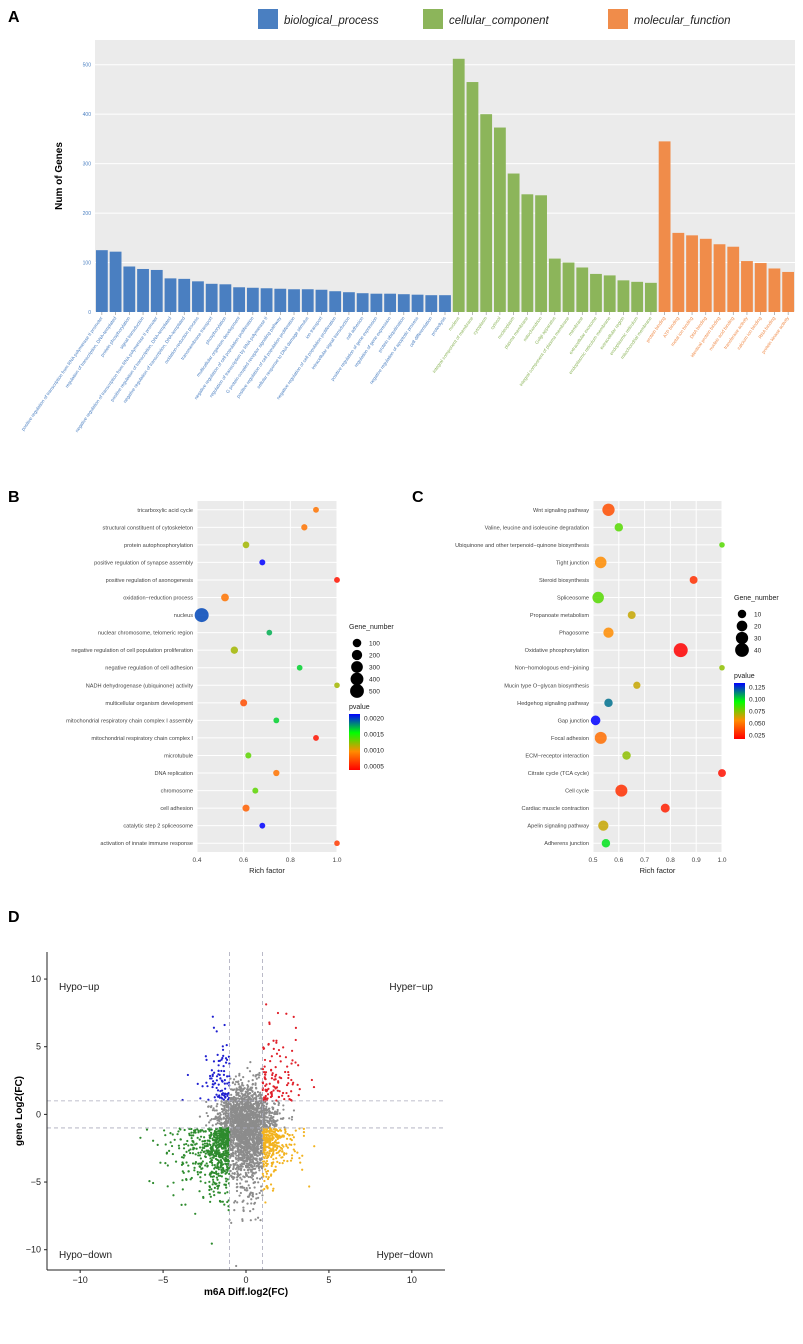 The image size is (803, 1344). Describe the element at coordinates (359, 707) in the screenshot. I see `color-legend-title: pvalue` at that location.